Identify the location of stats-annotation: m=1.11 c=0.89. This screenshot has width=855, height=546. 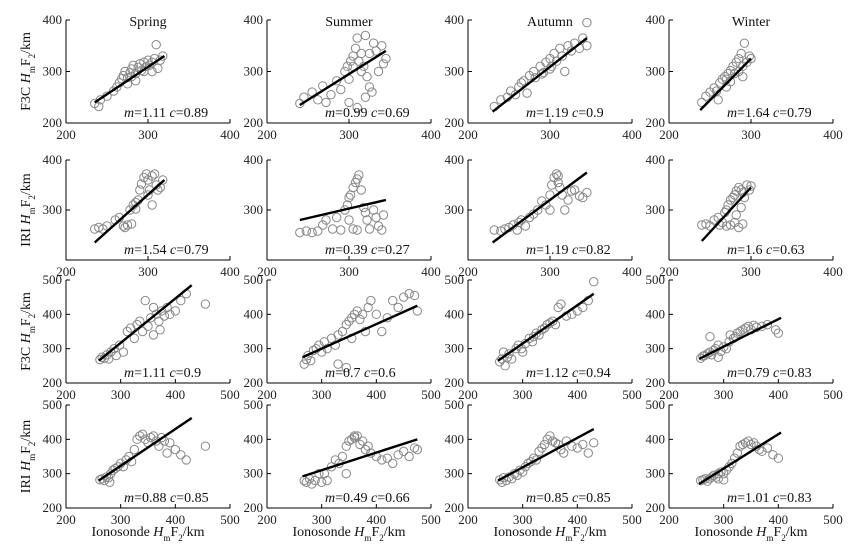
(166, 113).